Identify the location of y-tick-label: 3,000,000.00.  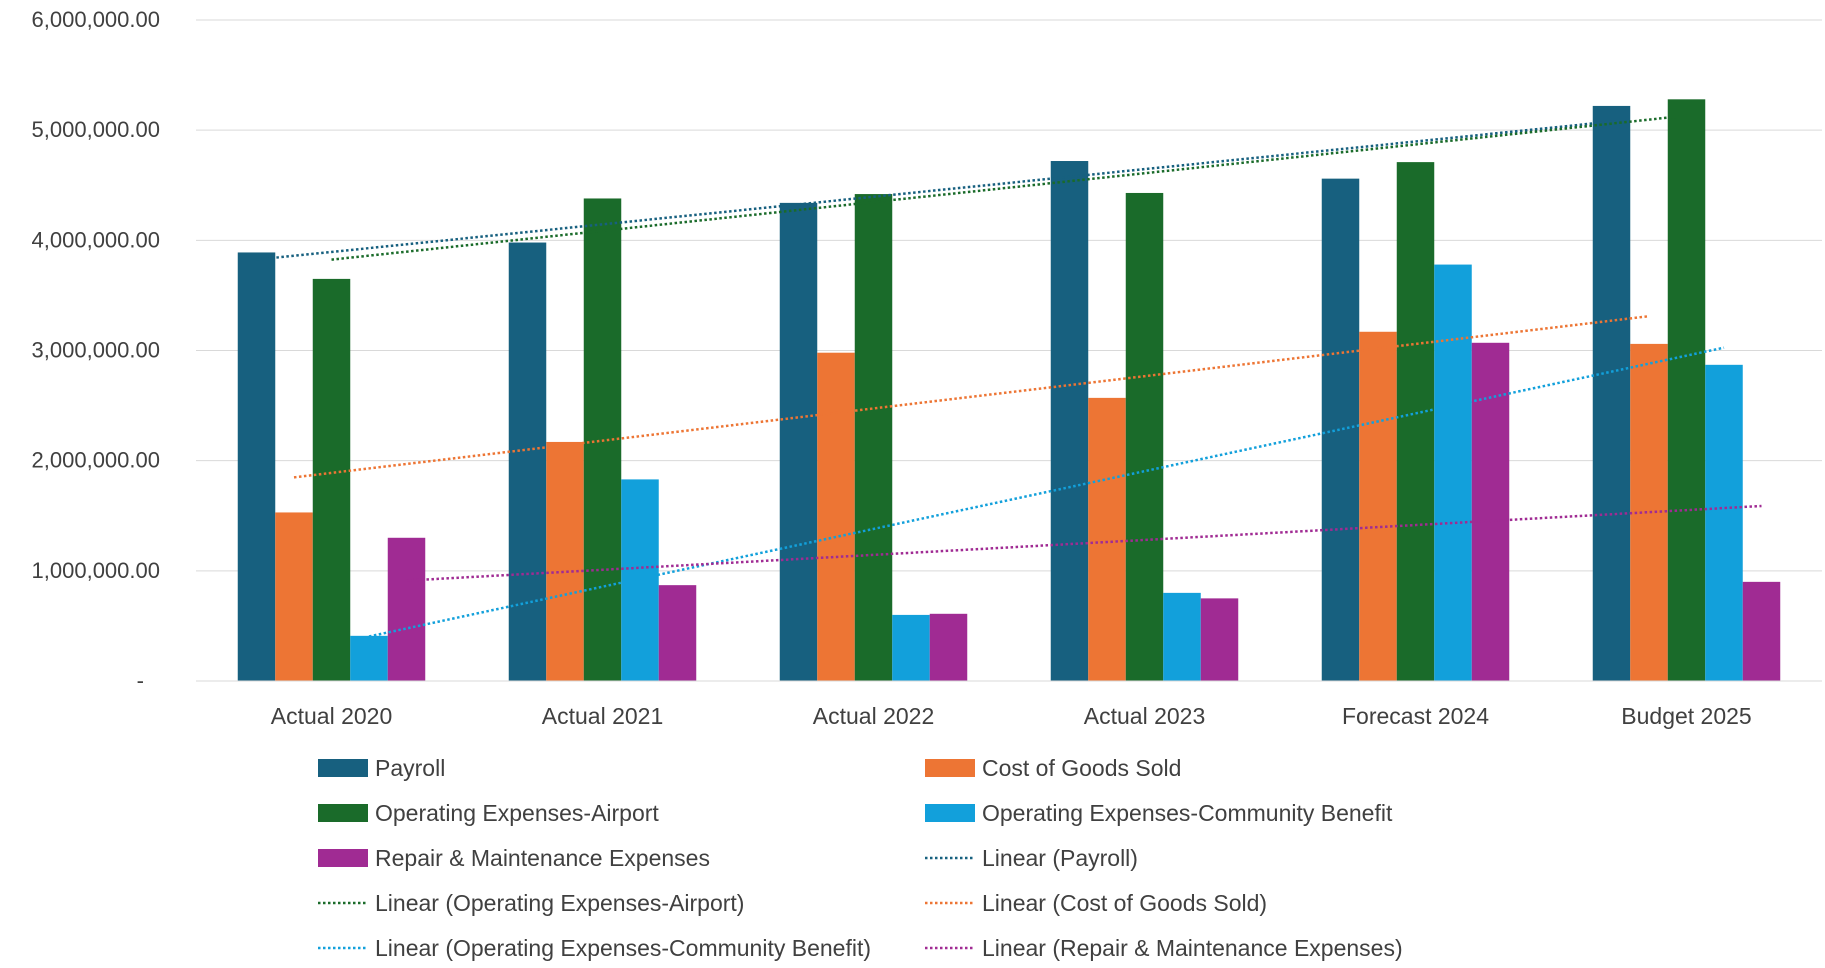
(96, 350).